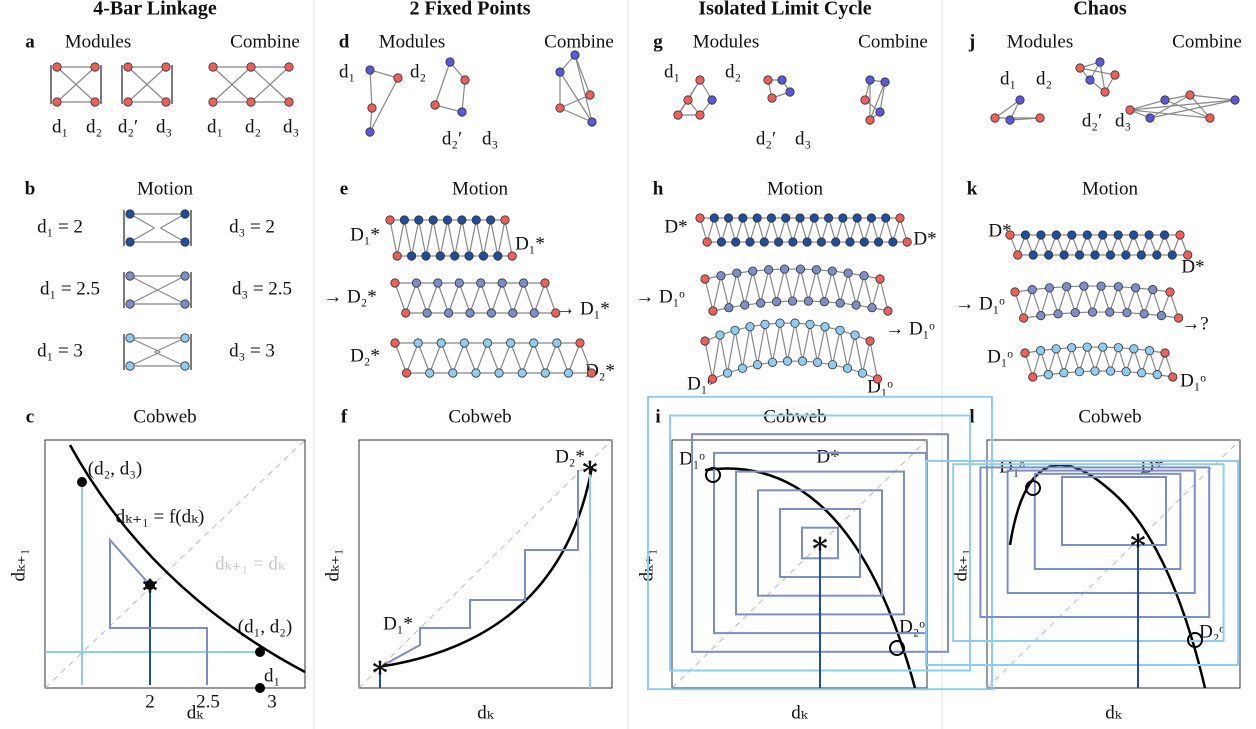 The width and height of the screenshot is (1256, 729). What do you see at coordinates (332, 564) in the screenshot?
I see `label: dₖ₊₁` at bounding box center [332, 564].